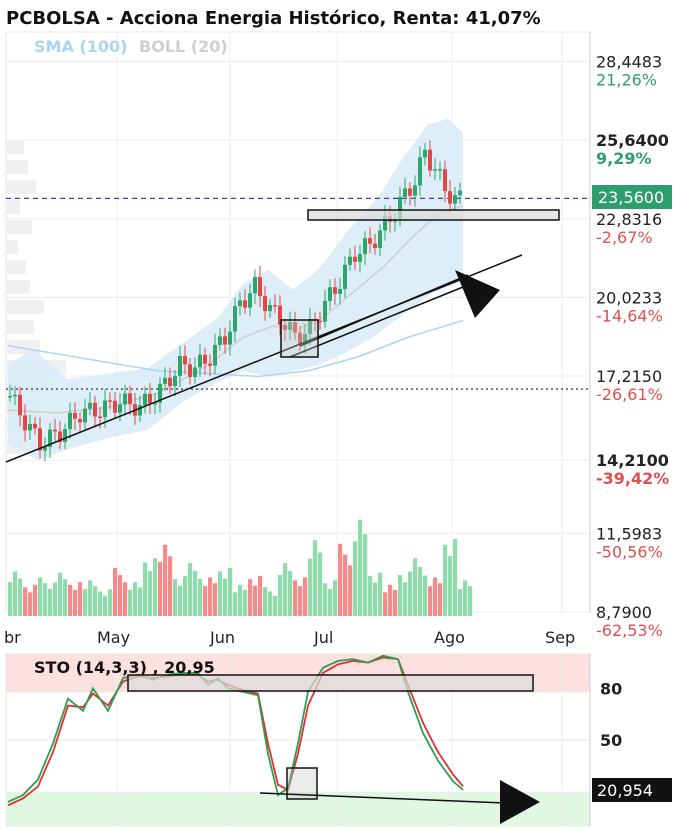 The image size is (683, 830). Describe the element at coordinates (624, 237) in the screenshot. I see `price-pct-label: -2,67%` at that location.